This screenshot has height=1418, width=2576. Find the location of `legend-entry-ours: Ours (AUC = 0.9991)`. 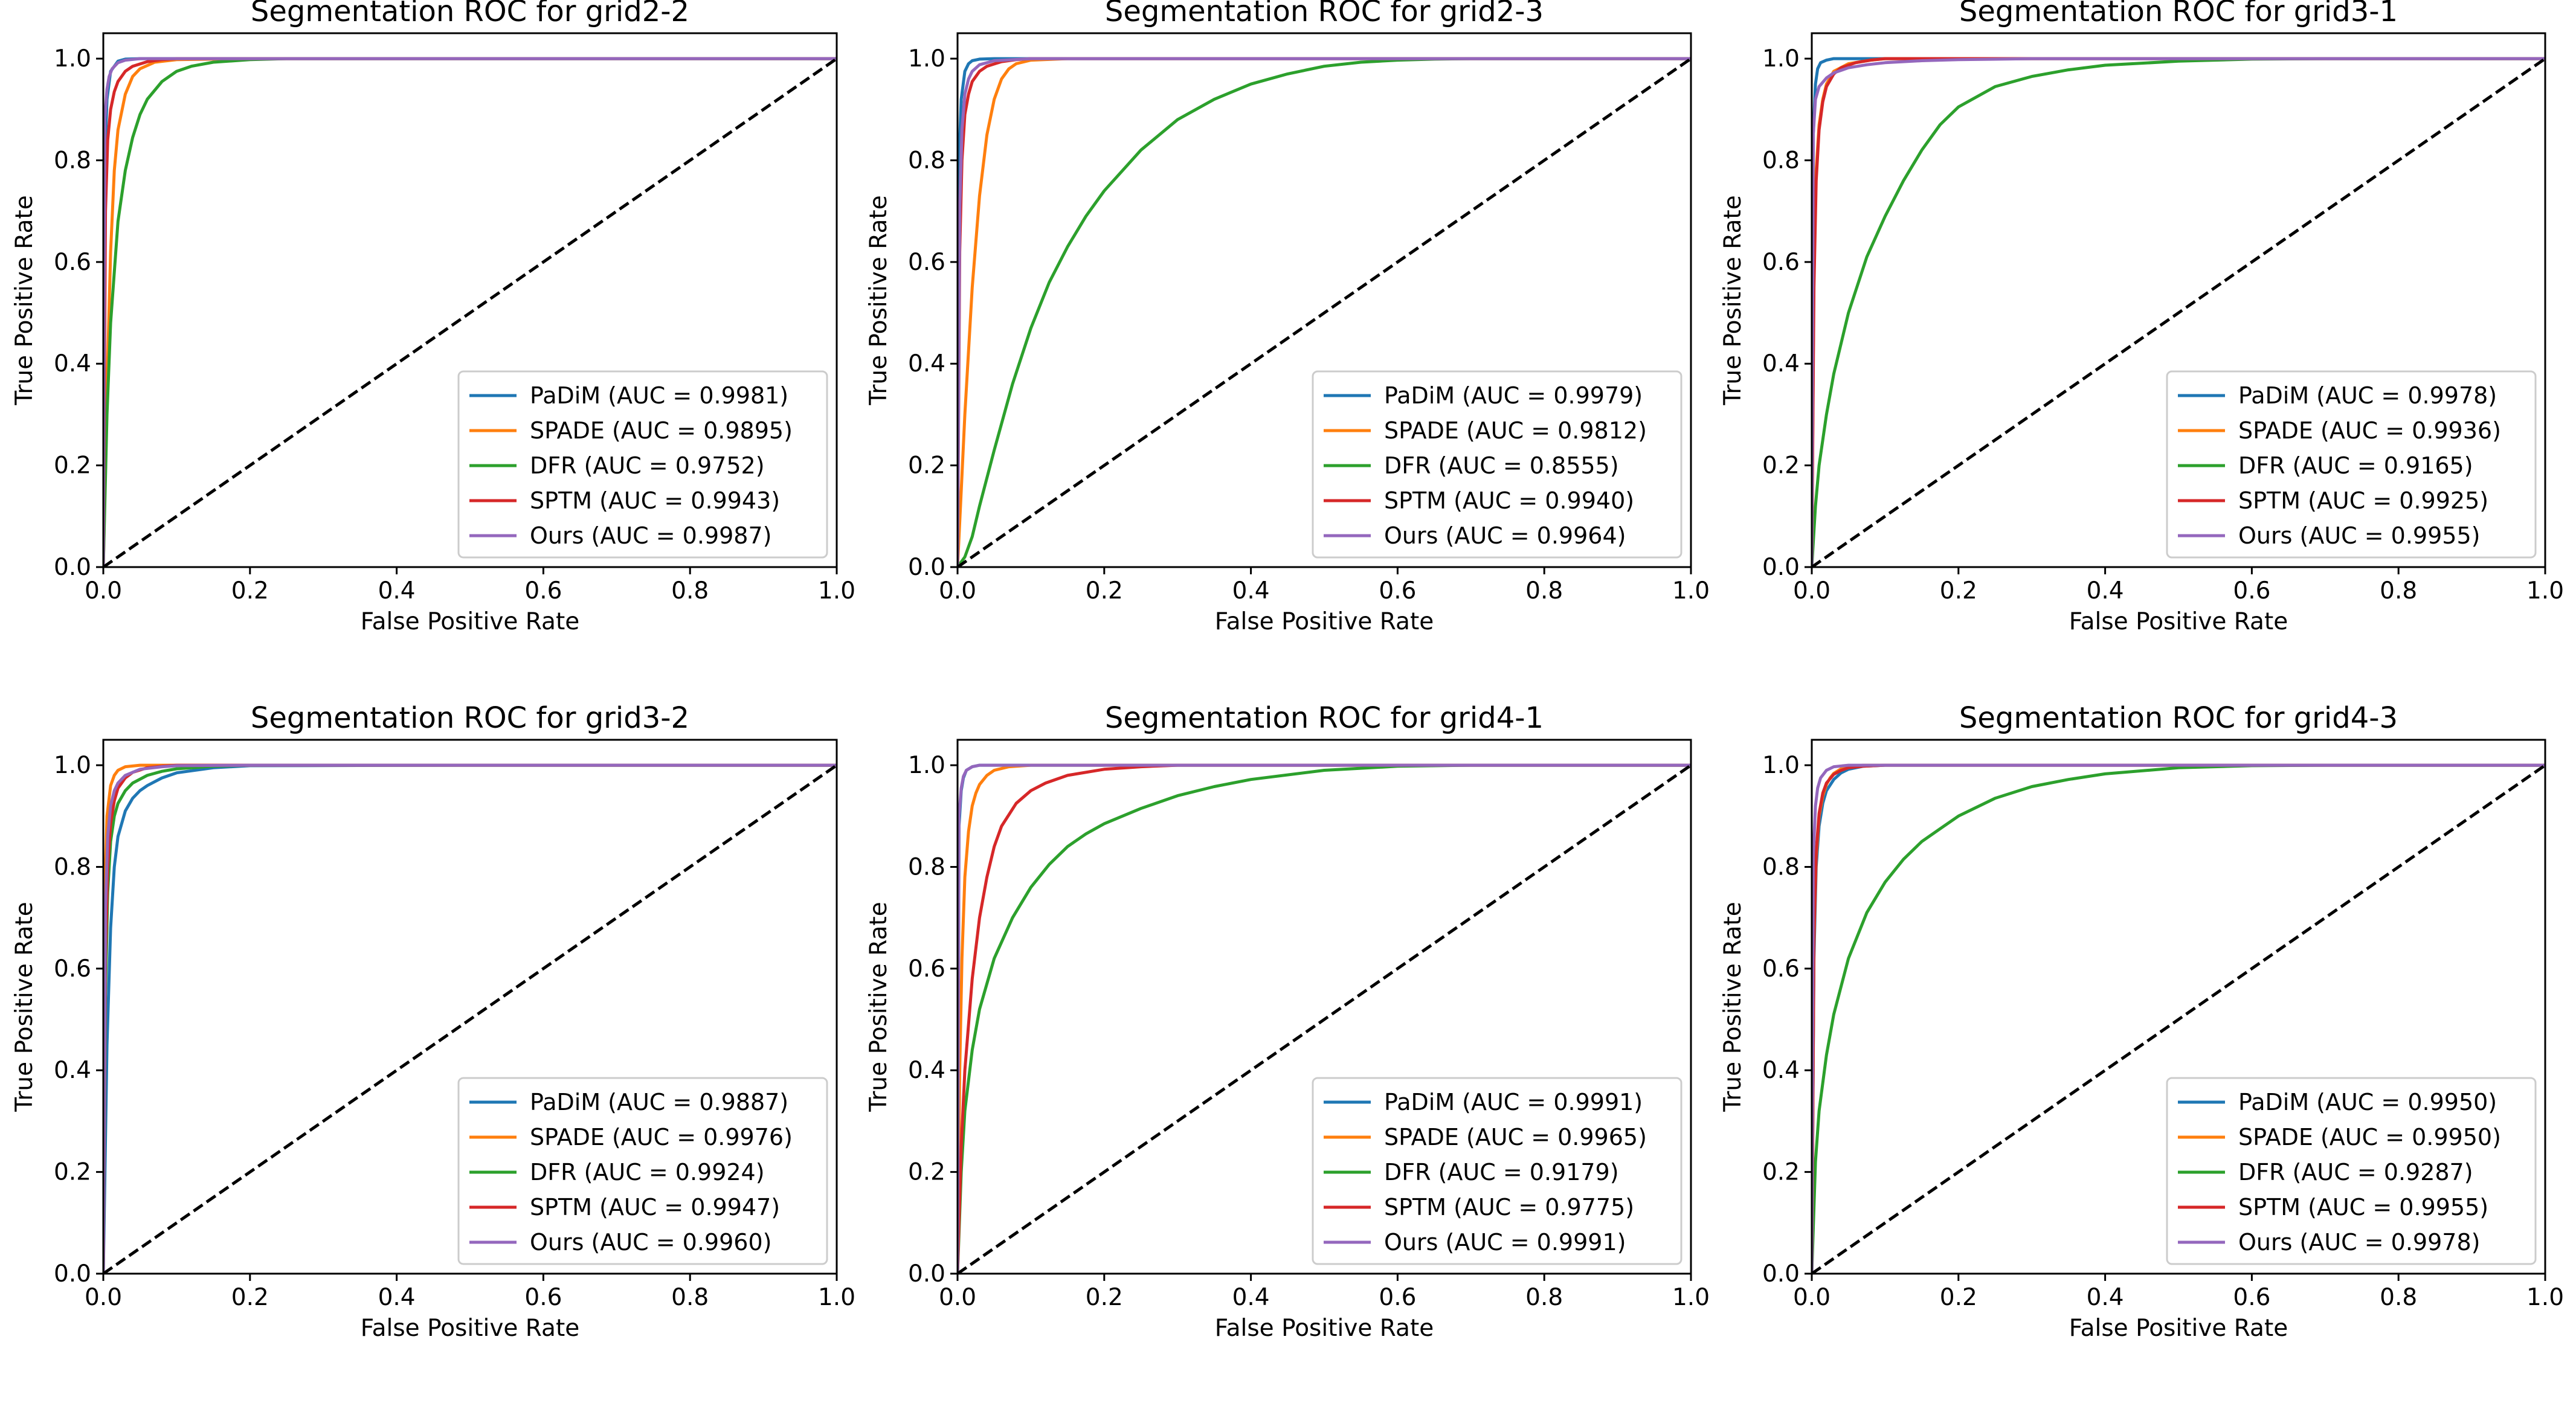

legend-entry-ours: Ours (AUC = 0.9991) is located at coordinates (1505, 1242).